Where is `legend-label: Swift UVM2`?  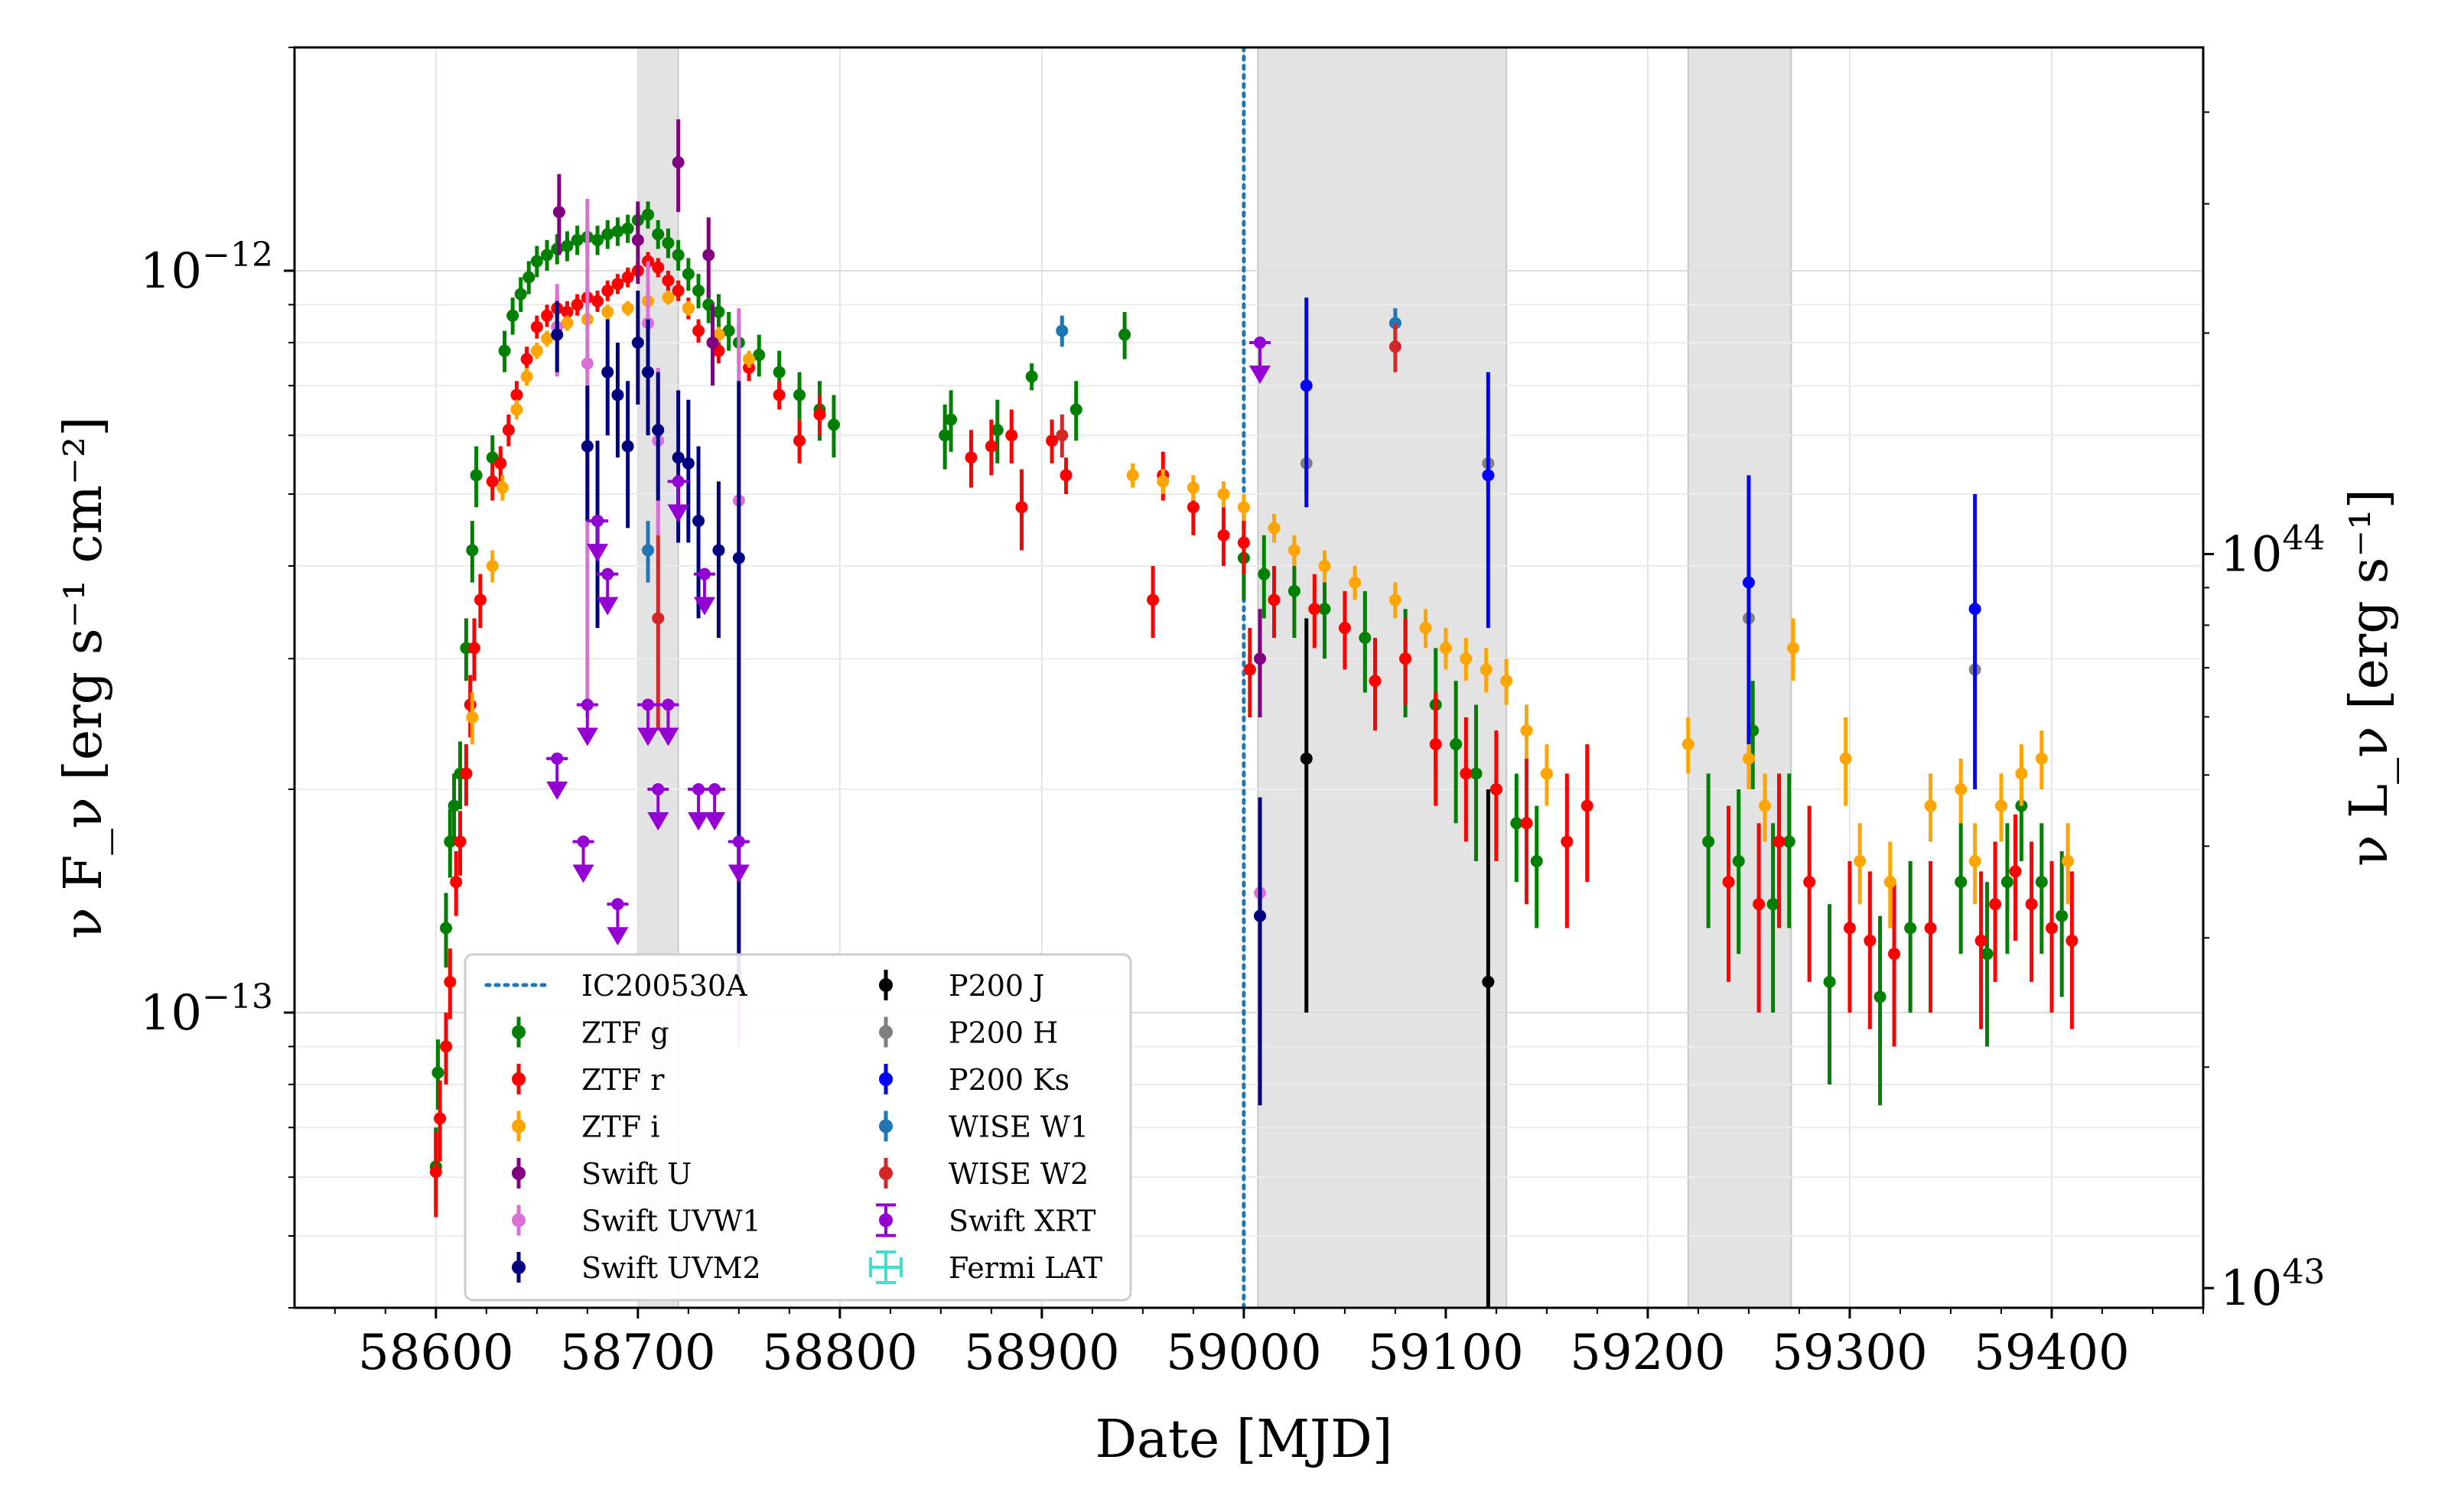 legend-label: Swift UVM2 is located at coordinates (671, 1268).